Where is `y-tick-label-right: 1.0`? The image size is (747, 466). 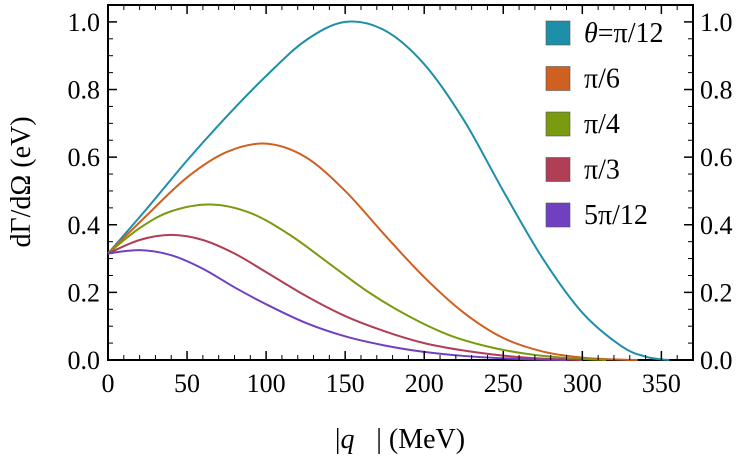 y-tick-label-right: 1.0 is located at coordinates (716, 22).